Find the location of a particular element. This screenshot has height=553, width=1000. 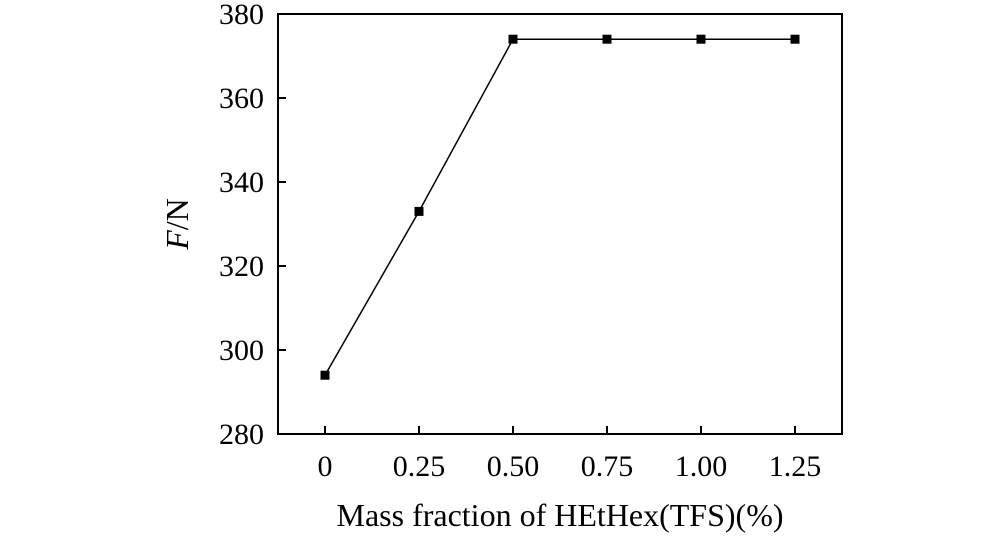

x-tick-label: 0.75 is located at coordinates (607, 466).